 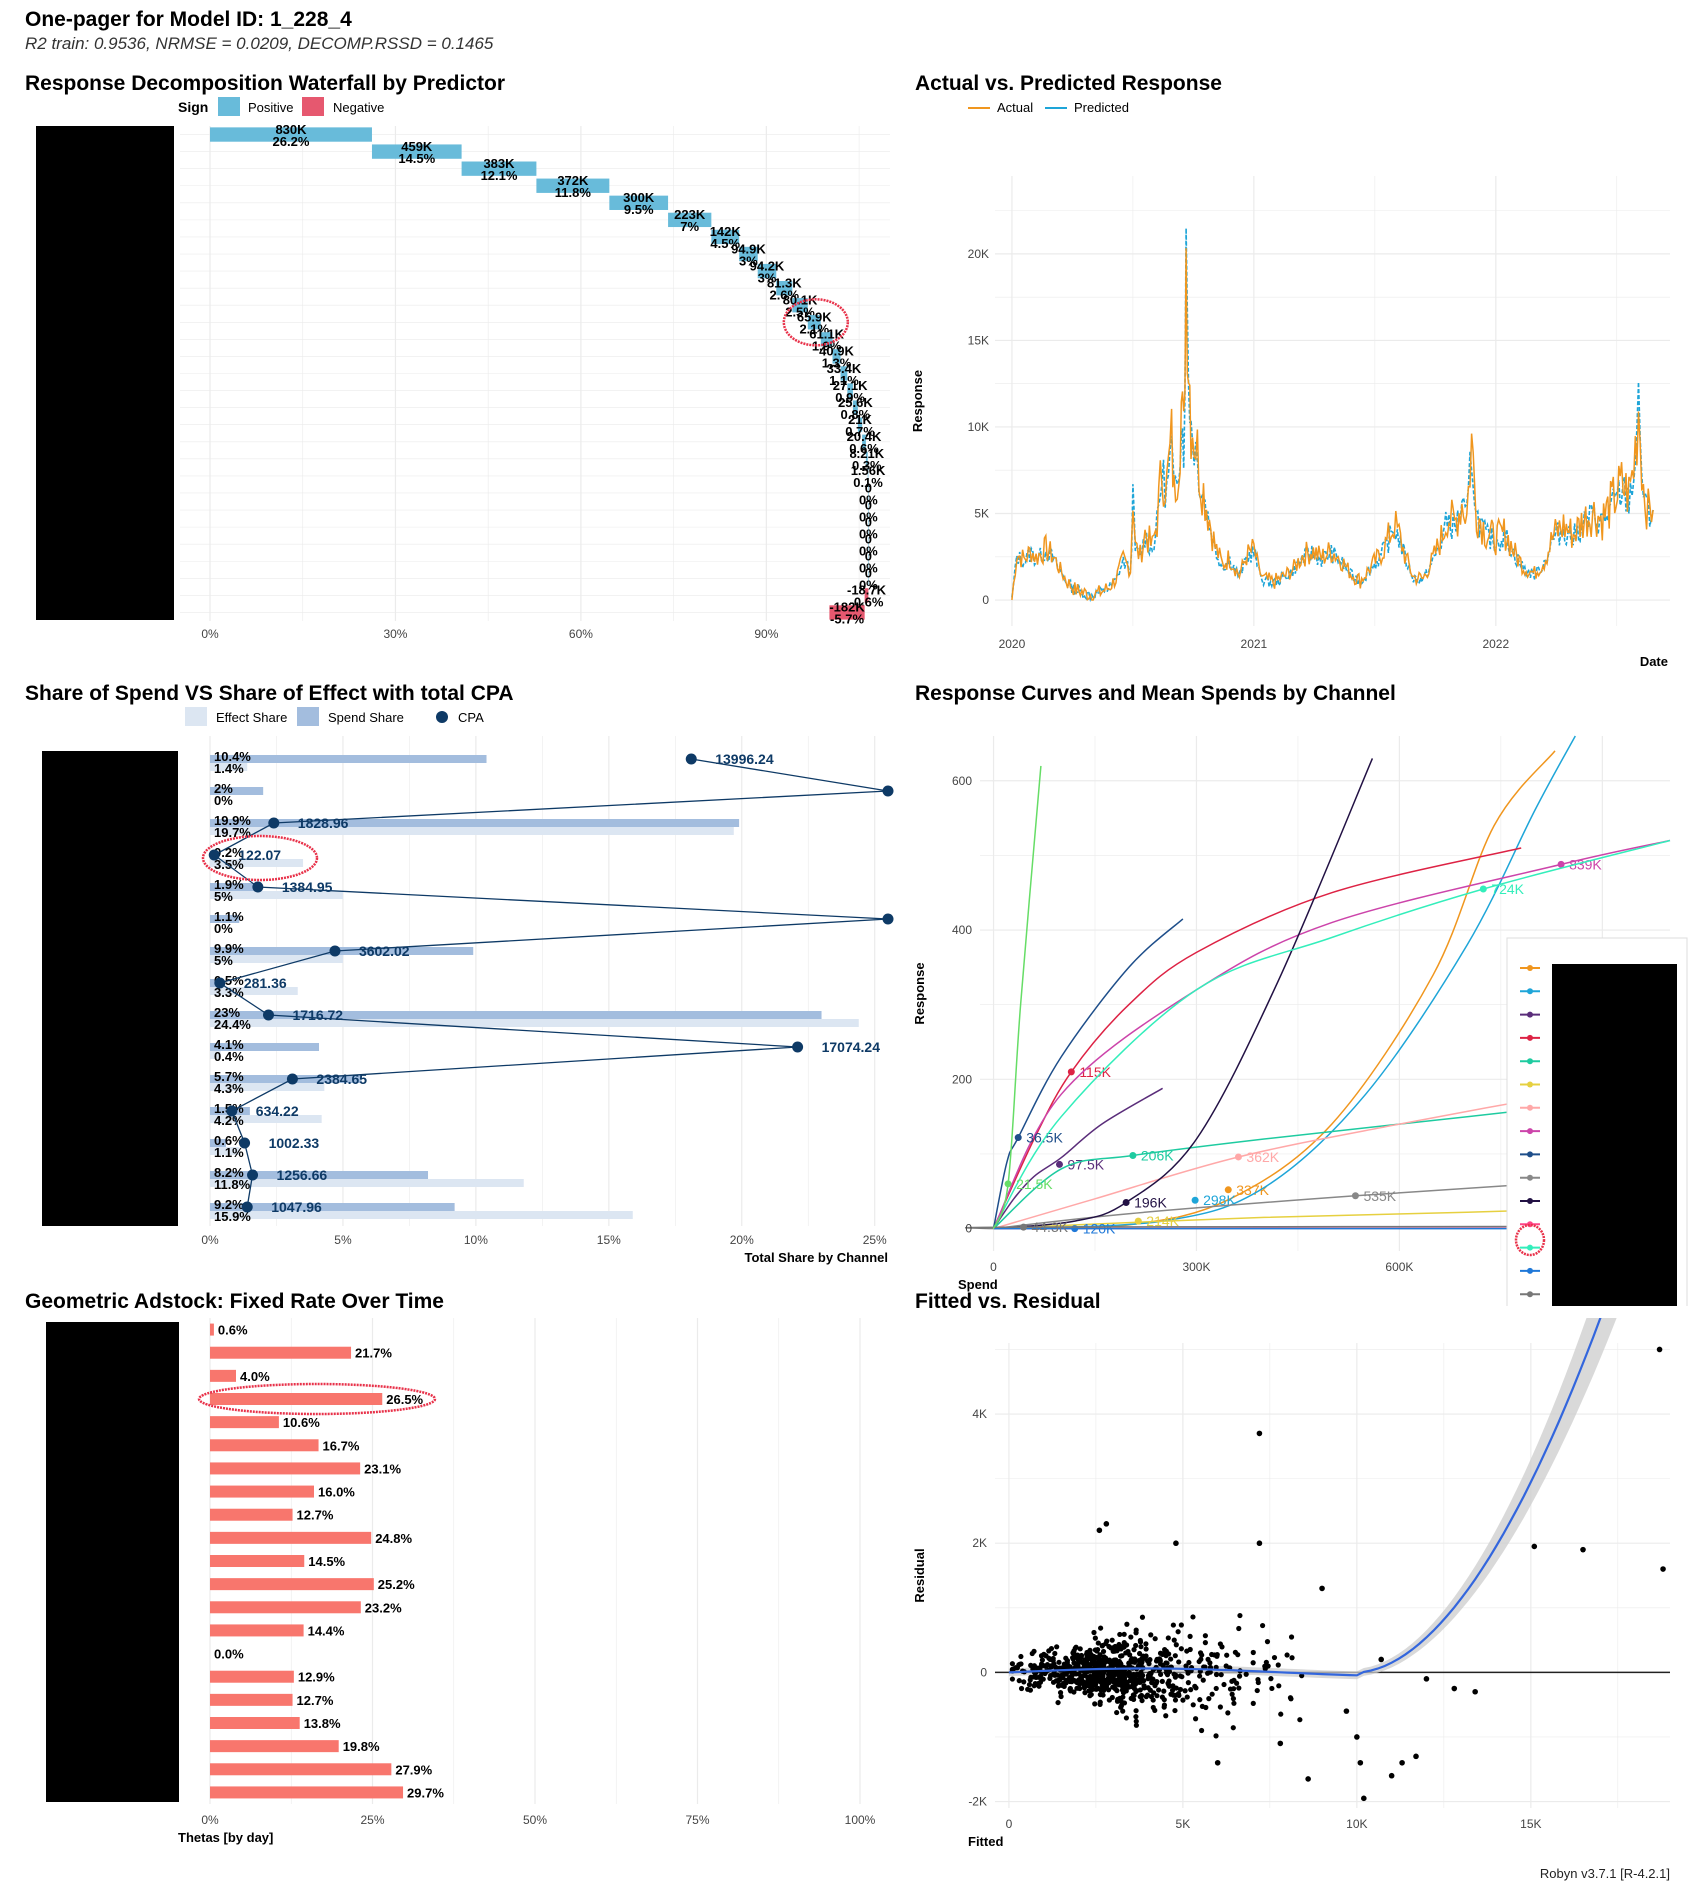 I want to click on waterfall-value-label: 81.3K, so click(x=784, y=282).